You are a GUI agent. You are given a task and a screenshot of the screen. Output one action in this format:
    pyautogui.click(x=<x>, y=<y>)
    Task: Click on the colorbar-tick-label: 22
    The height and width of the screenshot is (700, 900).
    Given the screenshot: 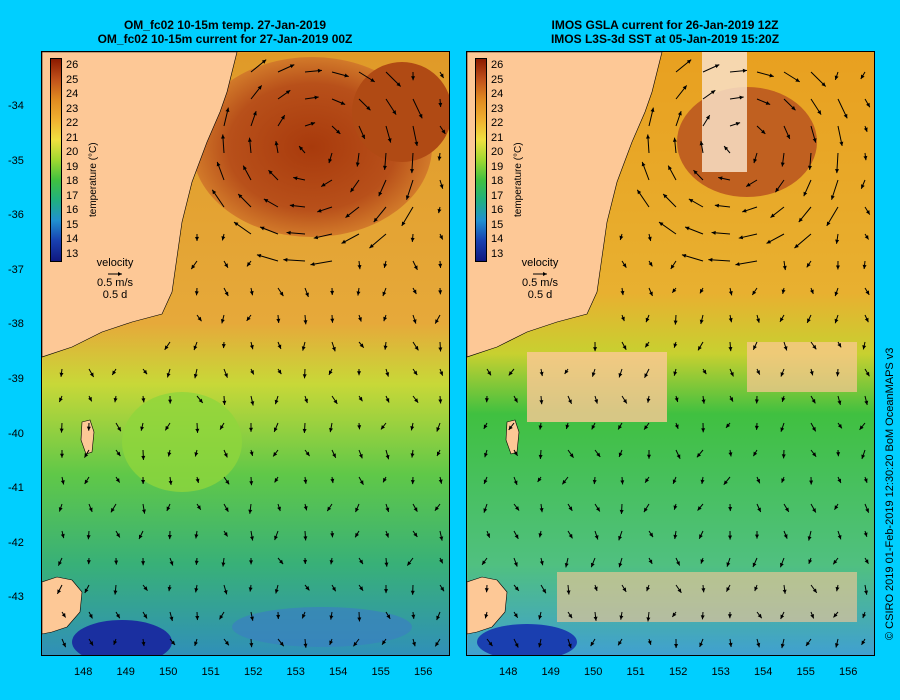 What is the action you would take?
    pyautogui.click(x=497, y=123)
    